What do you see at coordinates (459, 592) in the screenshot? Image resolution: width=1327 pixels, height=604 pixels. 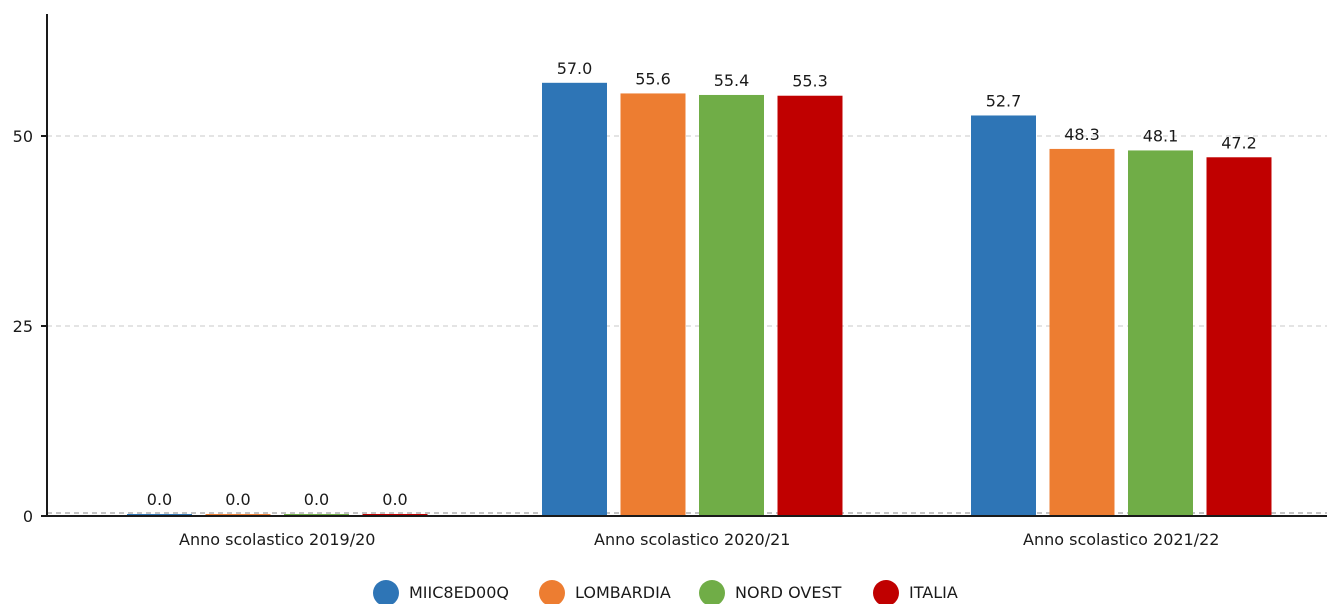 I see `legend-label: MIIC8ED00Q` at bounding box center [459, 592].